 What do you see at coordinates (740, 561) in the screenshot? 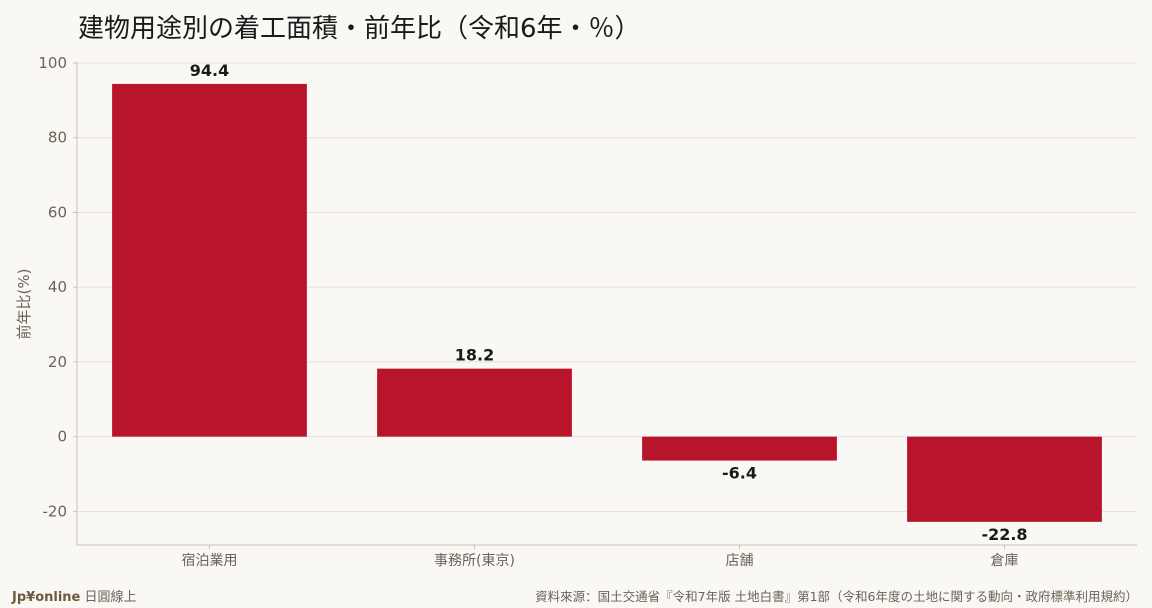
I see `category-label: 店舗` at bounding box center [740, 561].